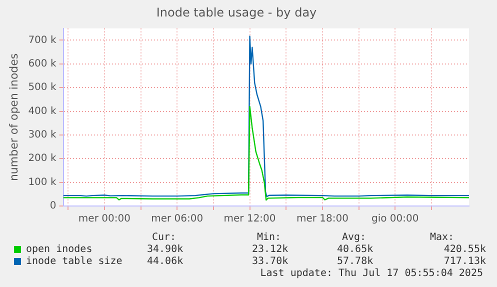 The width and height of the screenshot is (497, 287). Describe the element at coordinates (42, 111) in the screenshot. I see `y-tick-label: 400 k` at that location.